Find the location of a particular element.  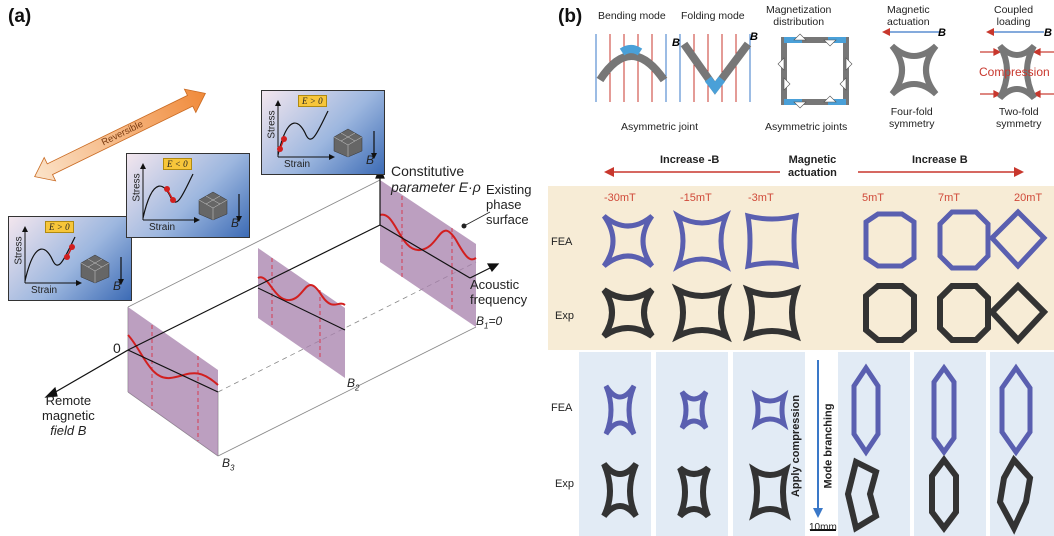

twofold-symmetry-label: Two-fold symmetry is located at coordinates (1019, 118).